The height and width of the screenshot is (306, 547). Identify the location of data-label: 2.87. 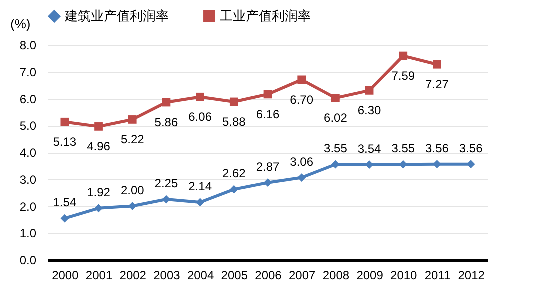
(268, 167).